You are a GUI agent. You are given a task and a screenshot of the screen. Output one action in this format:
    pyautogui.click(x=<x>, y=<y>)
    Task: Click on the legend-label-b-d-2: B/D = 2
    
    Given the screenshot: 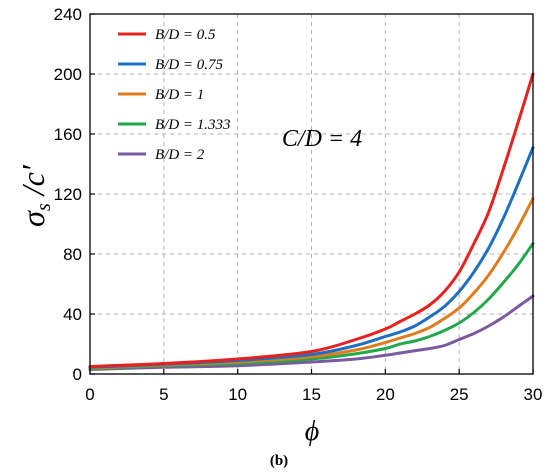 What is the action you would take?
    pyautogui.click(x=180, y=155)
    